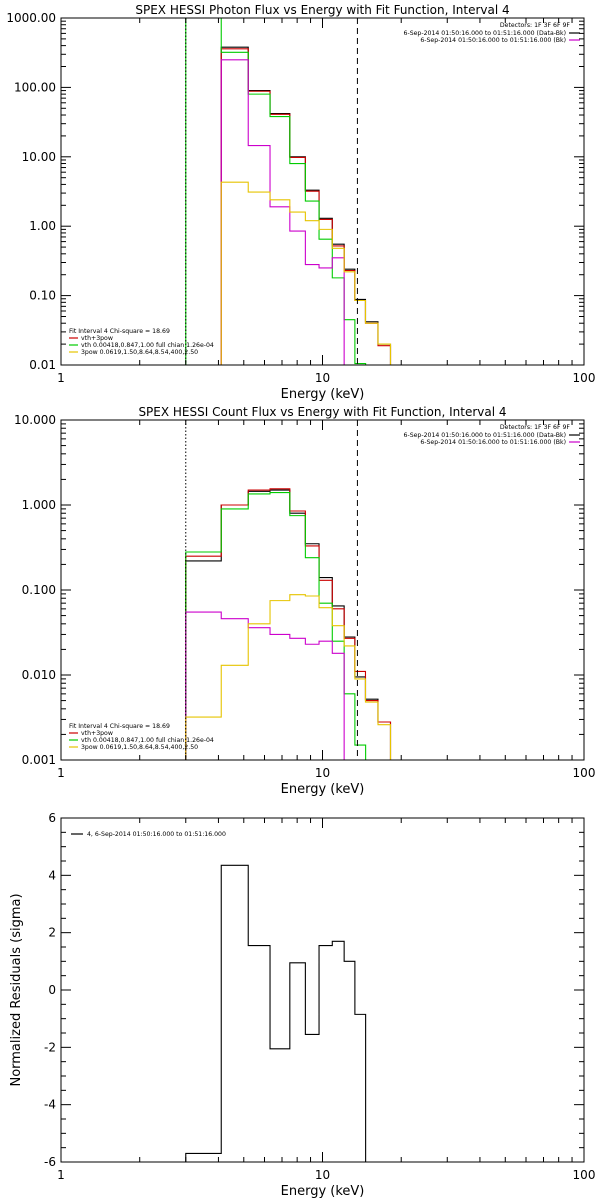 The width and height of the screenshot is (600, 1200). I want to click on y-tick-label: 2, so click(52, 933).